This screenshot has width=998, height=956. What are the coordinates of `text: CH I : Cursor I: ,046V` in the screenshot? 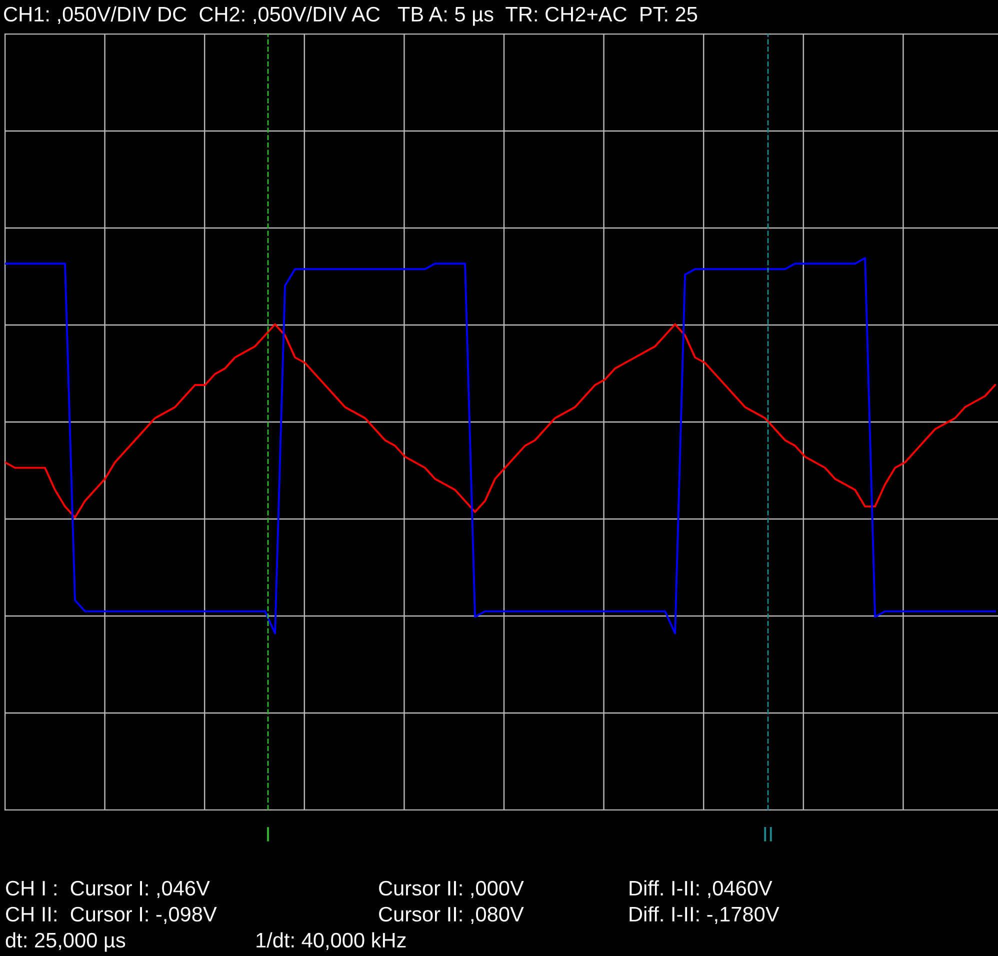 It's located at (108, 889).